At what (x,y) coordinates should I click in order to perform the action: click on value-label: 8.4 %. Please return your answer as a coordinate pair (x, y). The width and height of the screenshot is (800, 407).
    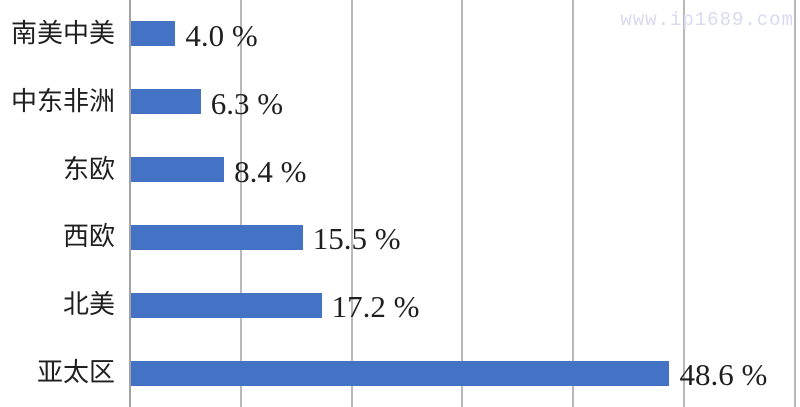
    Looking at the image, I should click on (270, 171).